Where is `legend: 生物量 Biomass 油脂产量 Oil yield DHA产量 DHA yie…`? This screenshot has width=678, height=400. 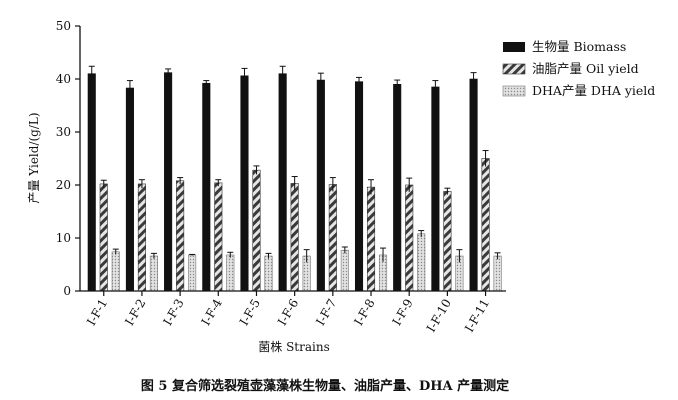 legend: 生物量 Biomass 油脂产量 Oil yield DHA产量 DHA yie… is located at coordinates (578, 68).